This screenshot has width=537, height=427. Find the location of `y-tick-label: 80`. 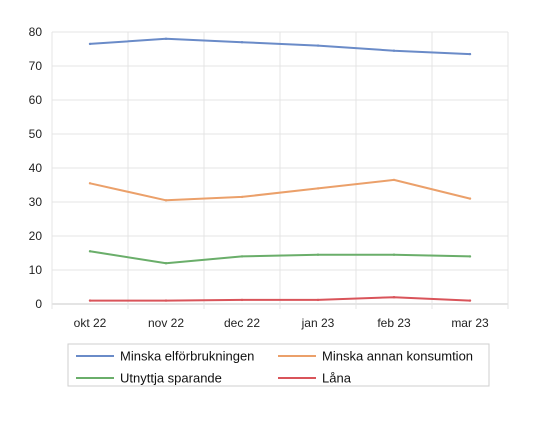

y-tick-label: 80 is located at coordinates (36, 32).